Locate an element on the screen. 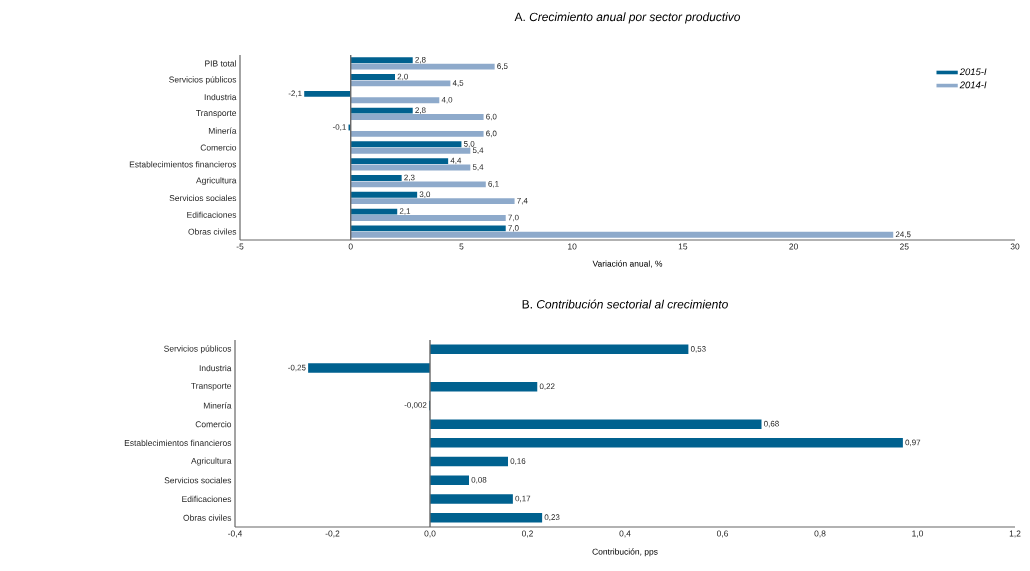  x-tick-label: 0,6 is located at coordinates (722, 534).